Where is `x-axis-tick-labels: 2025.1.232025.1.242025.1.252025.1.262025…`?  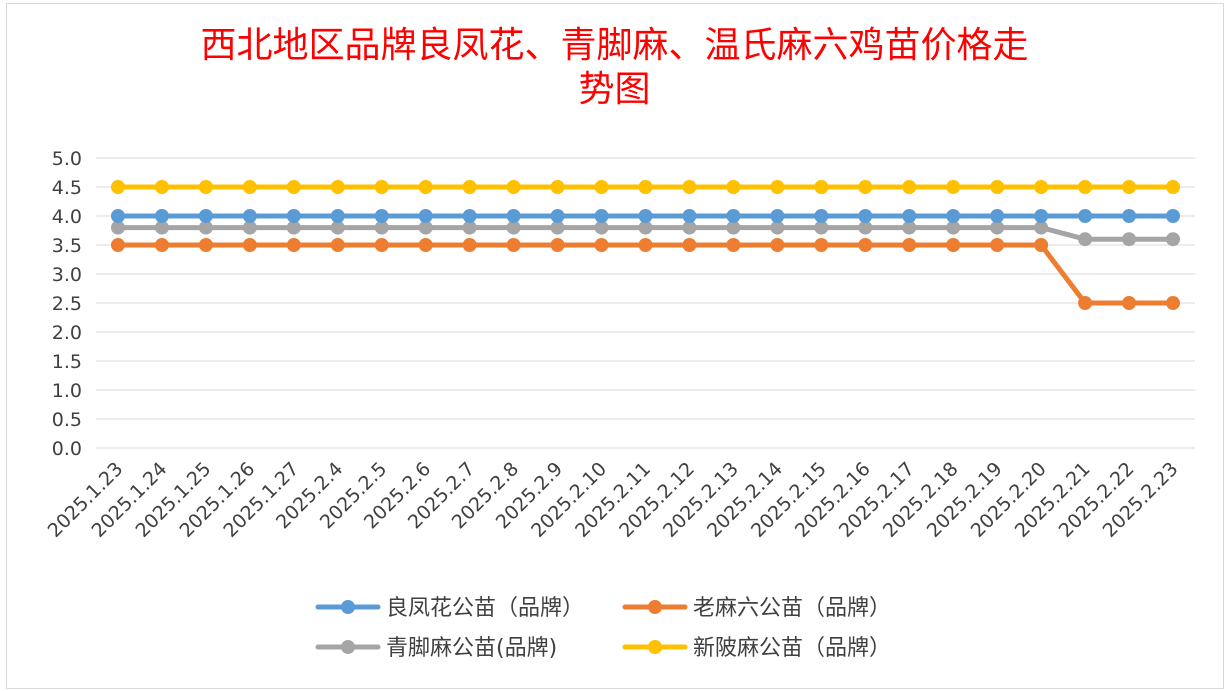 x-axis-tick-labels: 2025.1.232025.1.242025.1.252025.1.262025… is located at coordinates (613, 500).